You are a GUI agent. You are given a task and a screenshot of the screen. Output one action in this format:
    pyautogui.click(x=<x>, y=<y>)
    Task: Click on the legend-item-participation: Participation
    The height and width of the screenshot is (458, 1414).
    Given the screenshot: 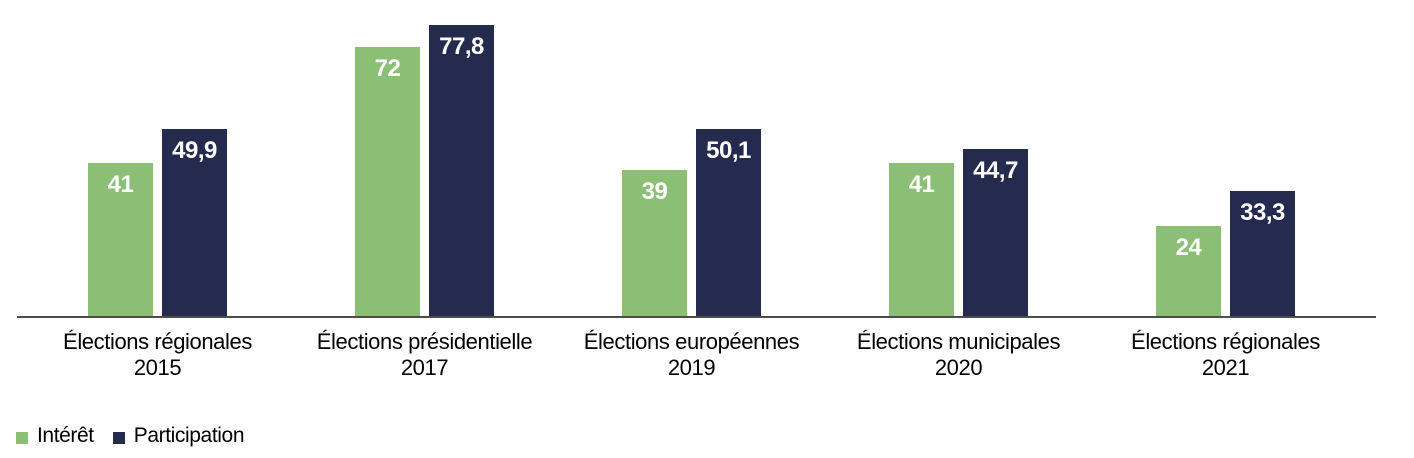 What is the action you would take?
    pyautogui.click(x=178, y=436)
    